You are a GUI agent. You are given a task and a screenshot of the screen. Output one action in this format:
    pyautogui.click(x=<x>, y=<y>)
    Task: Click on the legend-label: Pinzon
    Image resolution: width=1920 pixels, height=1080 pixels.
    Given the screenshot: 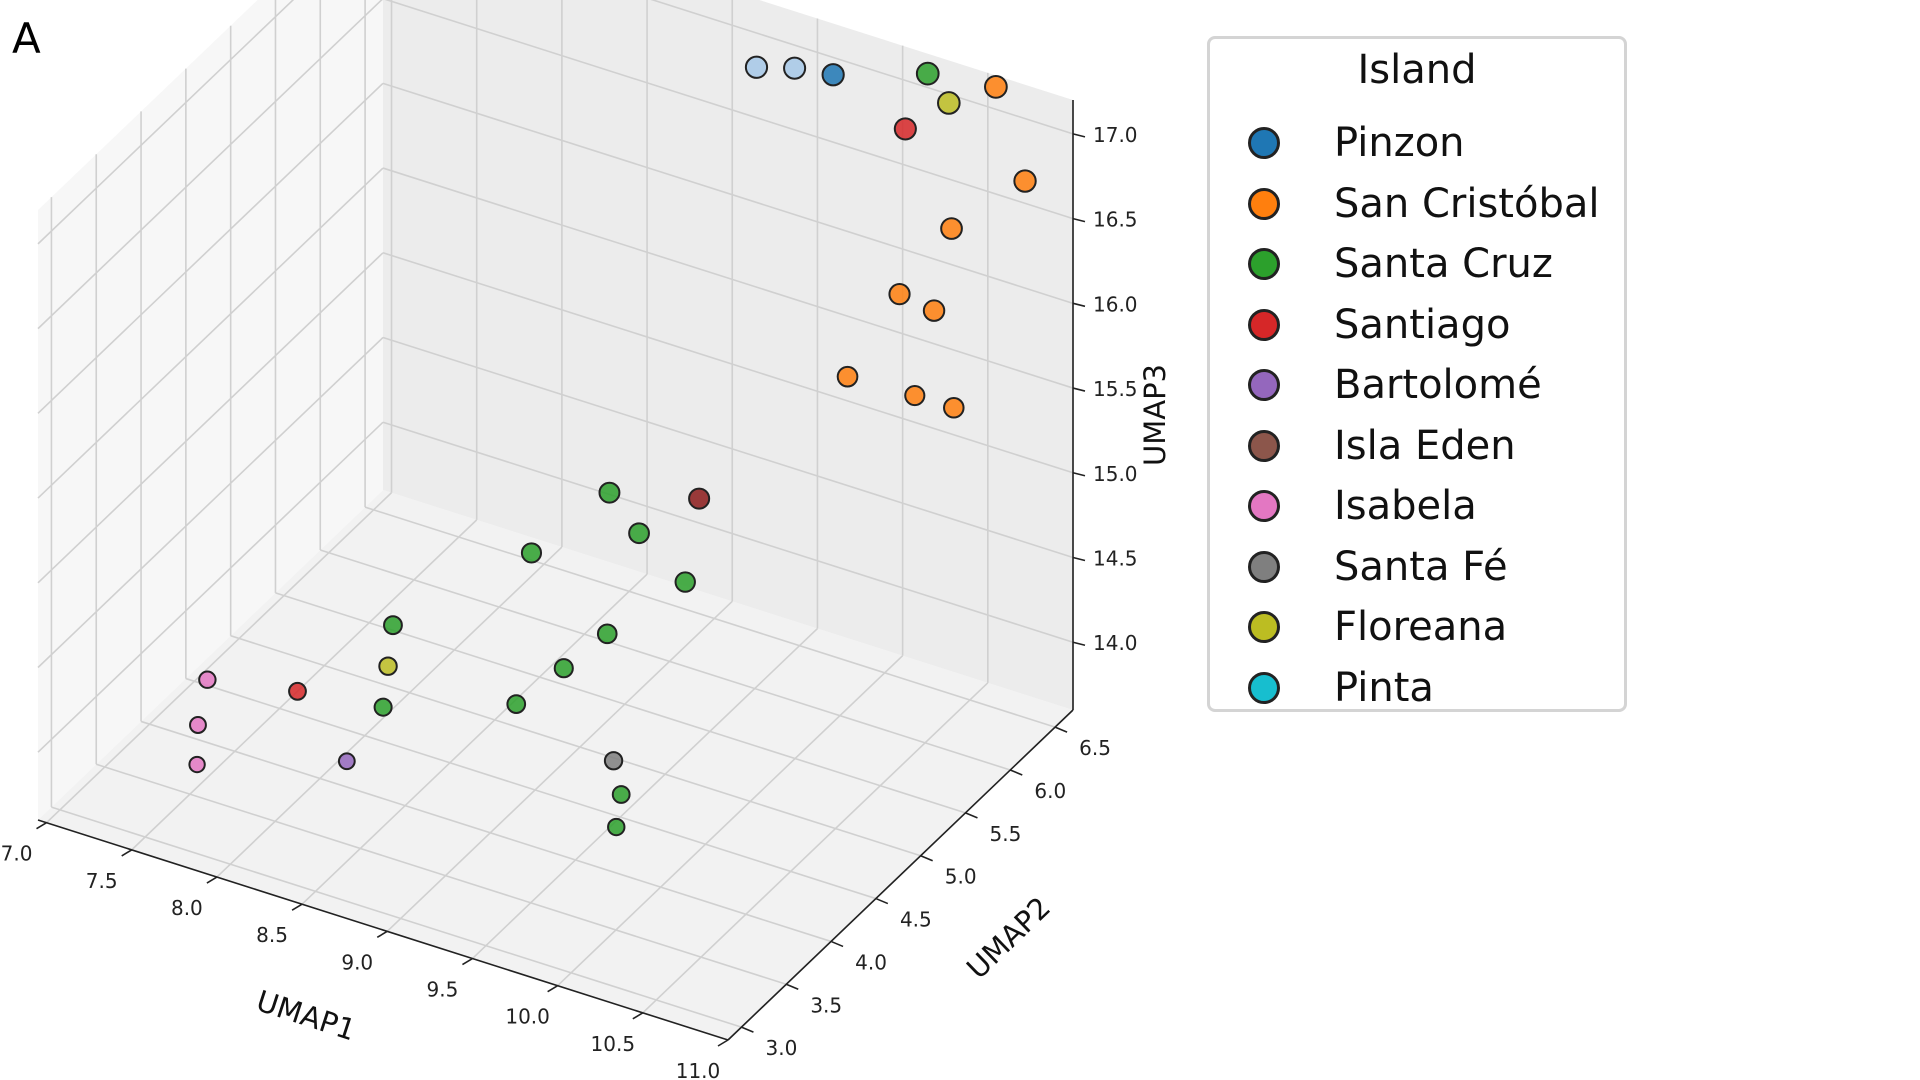 What is the action you would take?
    pyautogui.click(x=1399, y=143)
    